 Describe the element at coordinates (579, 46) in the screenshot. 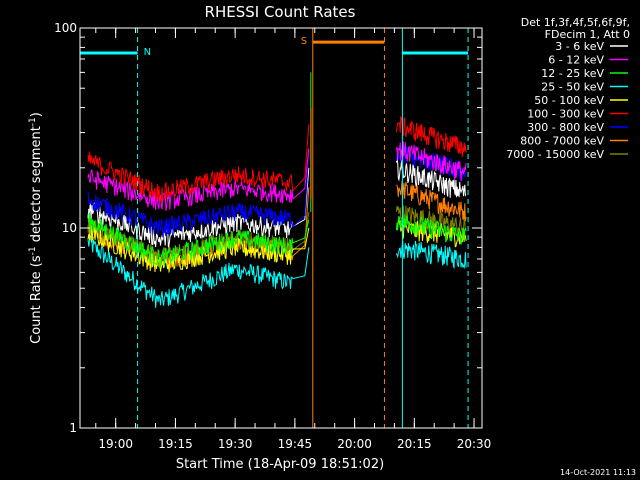

I see `legend-label: 3 - 6 keV` at that location.